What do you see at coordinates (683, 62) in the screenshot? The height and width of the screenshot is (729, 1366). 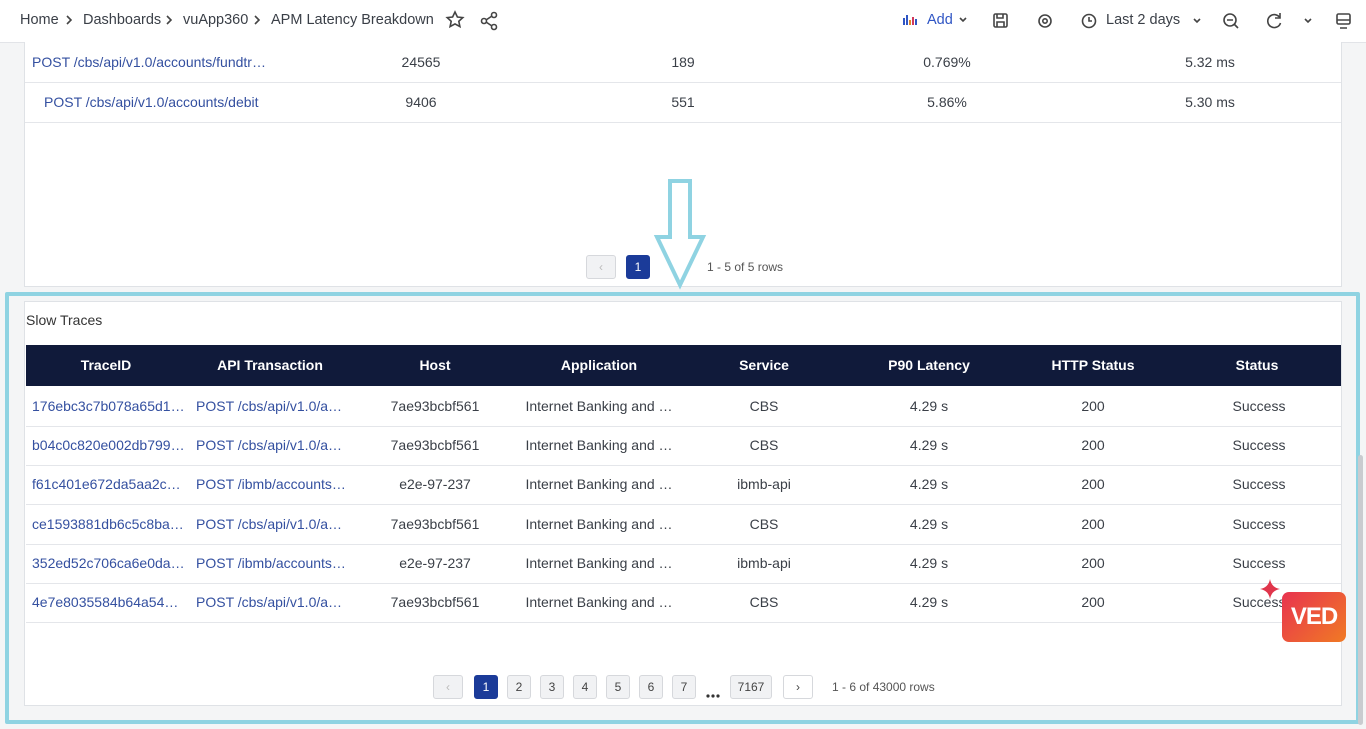 I see `table-cell: 189` at bounding box center [683, 62].